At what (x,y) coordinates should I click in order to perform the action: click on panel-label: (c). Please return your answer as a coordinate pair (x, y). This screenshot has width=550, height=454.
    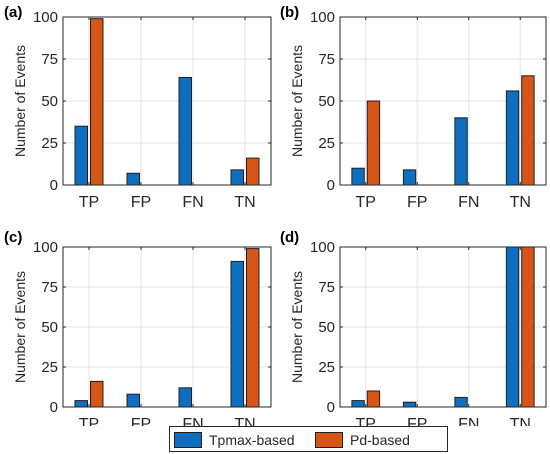
    Looking at the image, I should click on (13, 237).